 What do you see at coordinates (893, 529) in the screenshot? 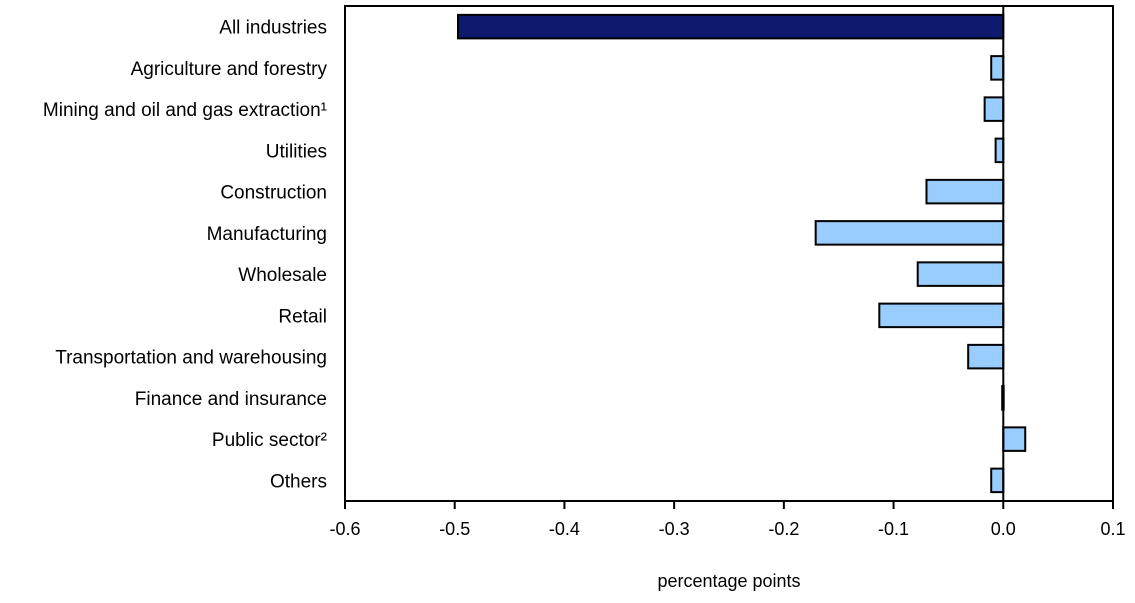
I see `x-tick-label: -0.1` at bounding box center [893, 529].